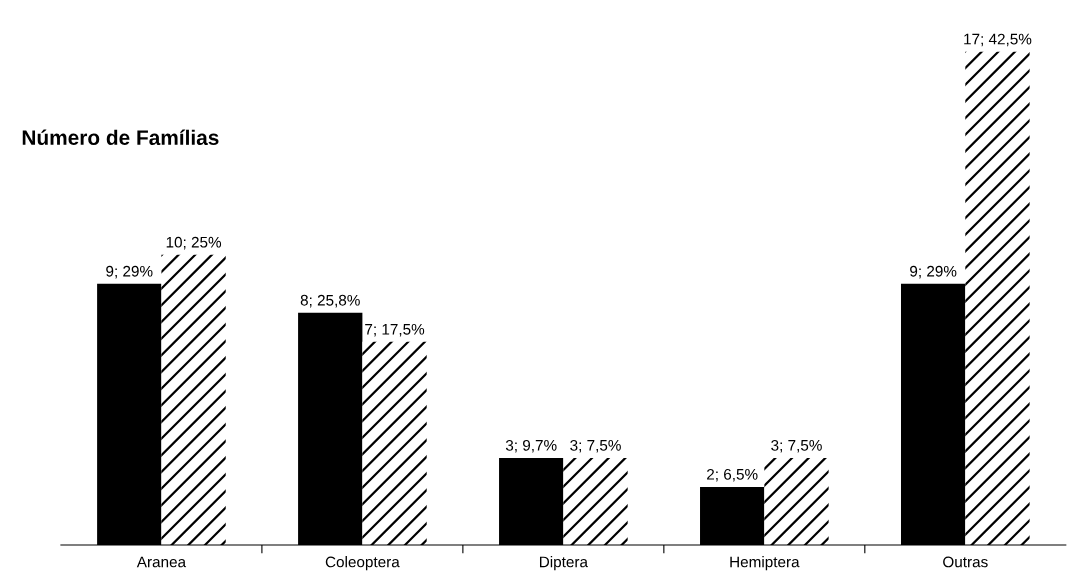 Image resolution: width=1069 pixels, height=581 pixels. Describe the element at coordinates (563, 563) in the screenshot. I see `x-tick-label: Diptera` at that location.